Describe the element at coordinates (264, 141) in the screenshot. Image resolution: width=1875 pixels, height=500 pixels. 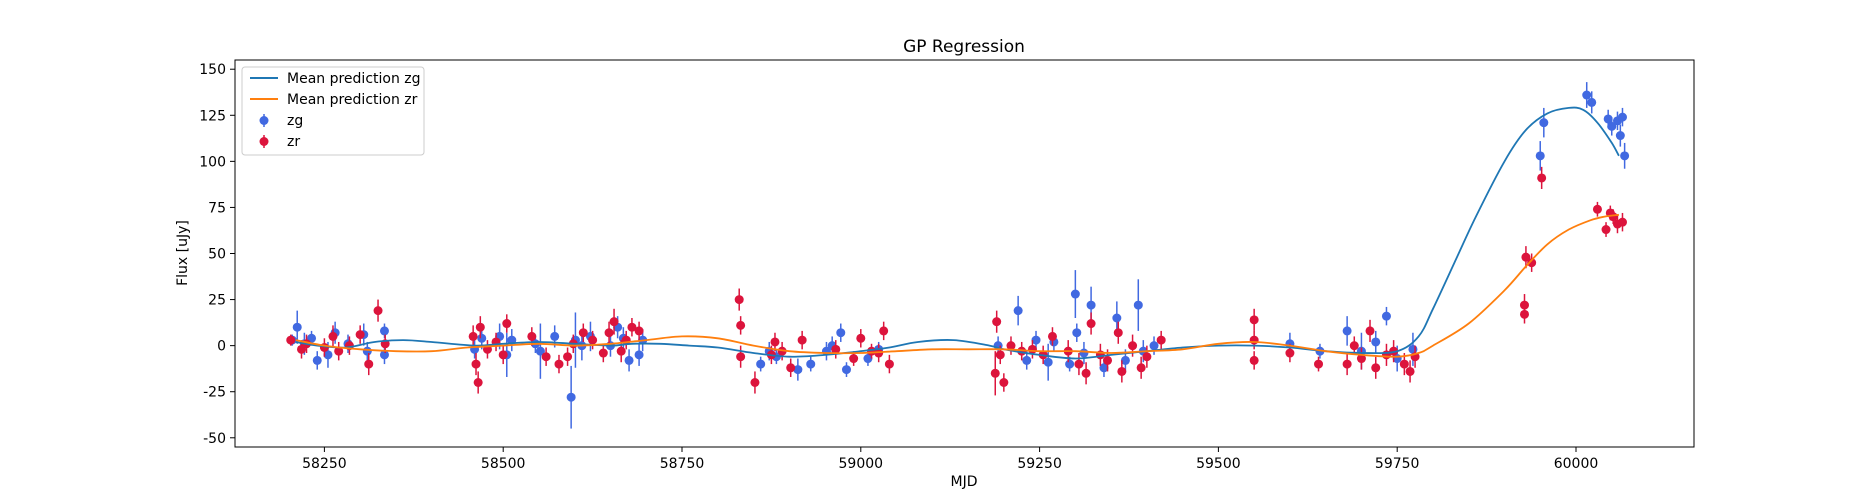
I see `legend-marker-zr` at that location.